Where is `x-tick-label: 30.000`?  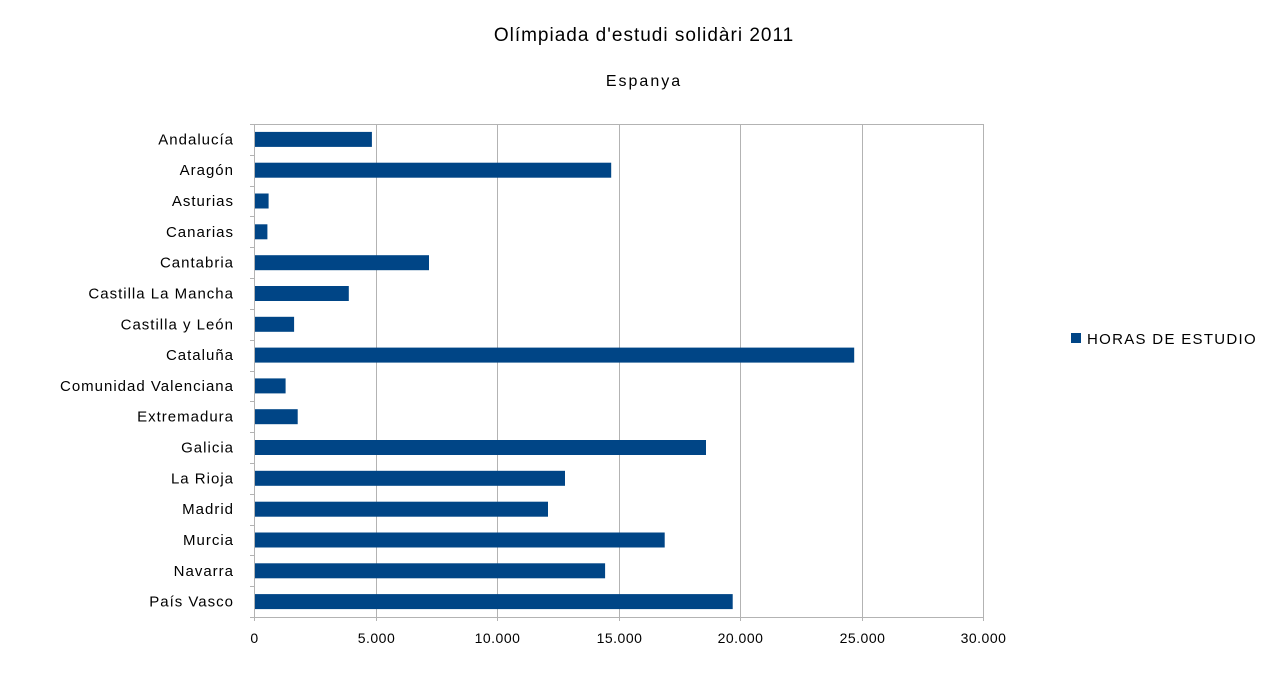 x-tick-label: 30.000 is located at coordinates (984, 638).